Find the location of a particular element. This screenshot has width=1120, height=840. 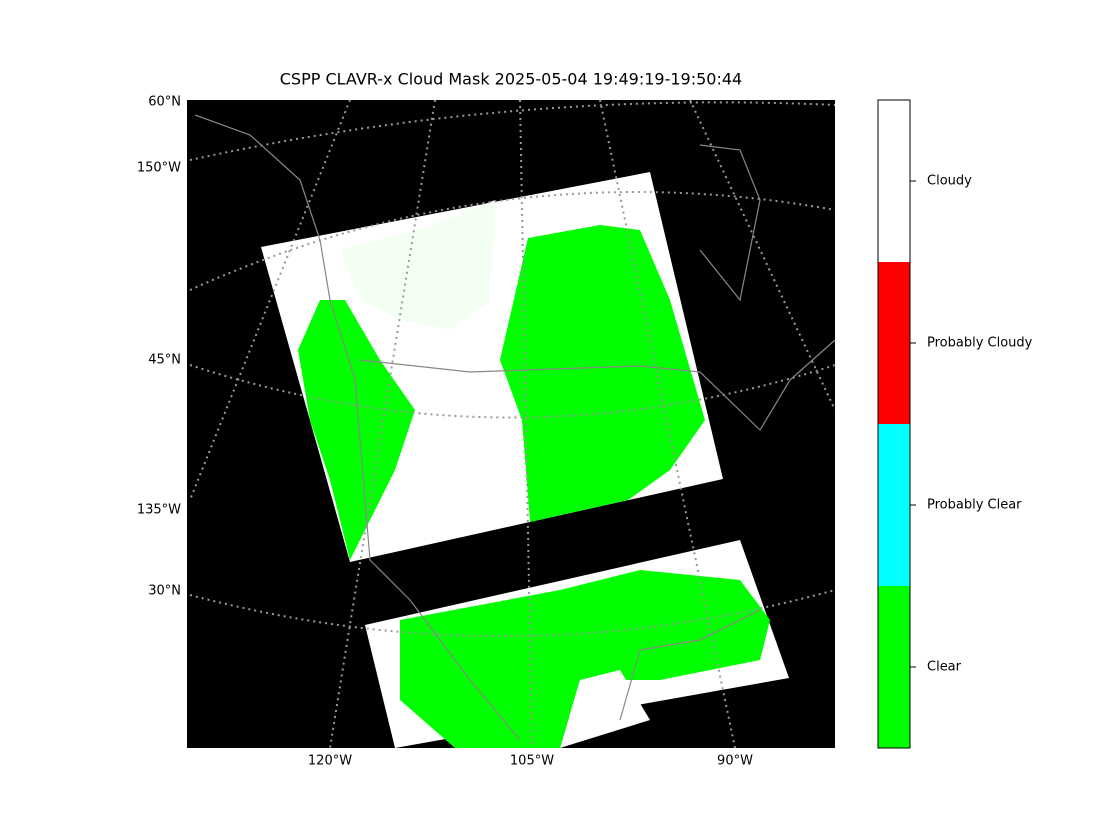

lat-lon-label: 30°N is located at coordinates (164, 591).